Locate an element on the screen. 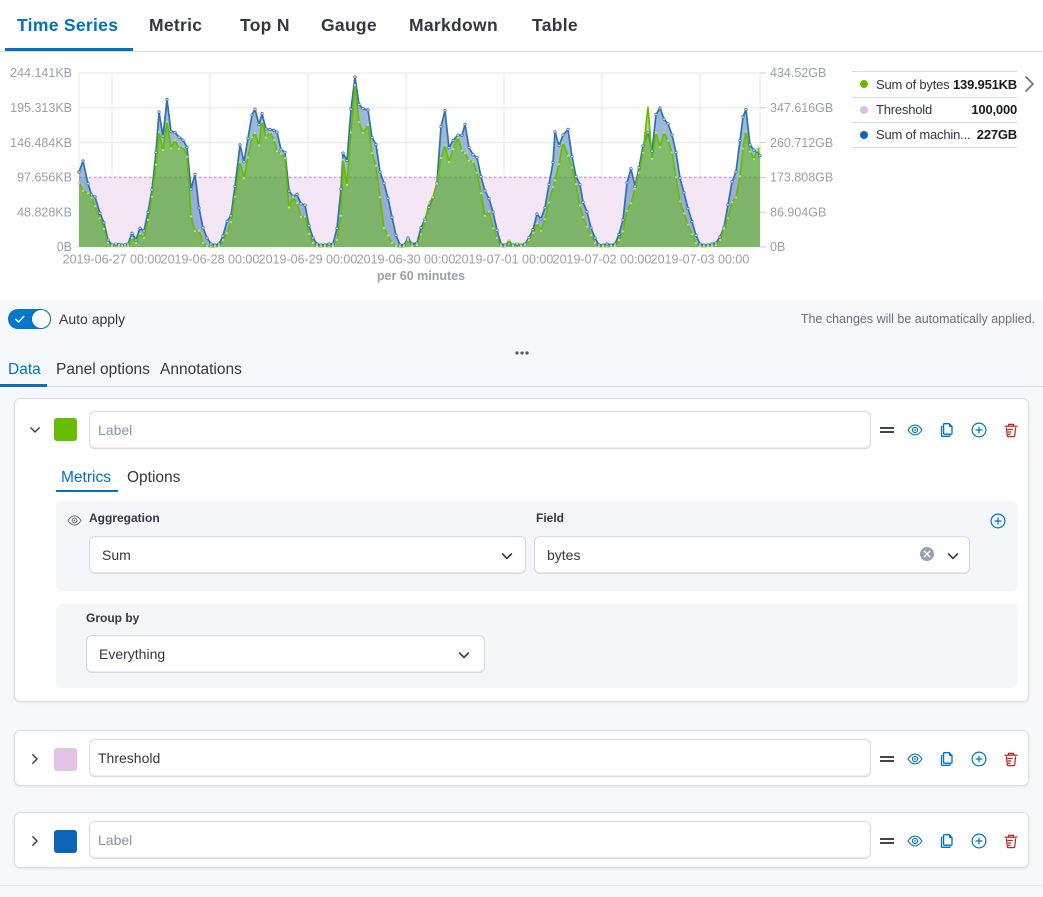 This screenshot has width=1043, height=897. svg-text: 97.656KB is located at coordinates (44, 178).